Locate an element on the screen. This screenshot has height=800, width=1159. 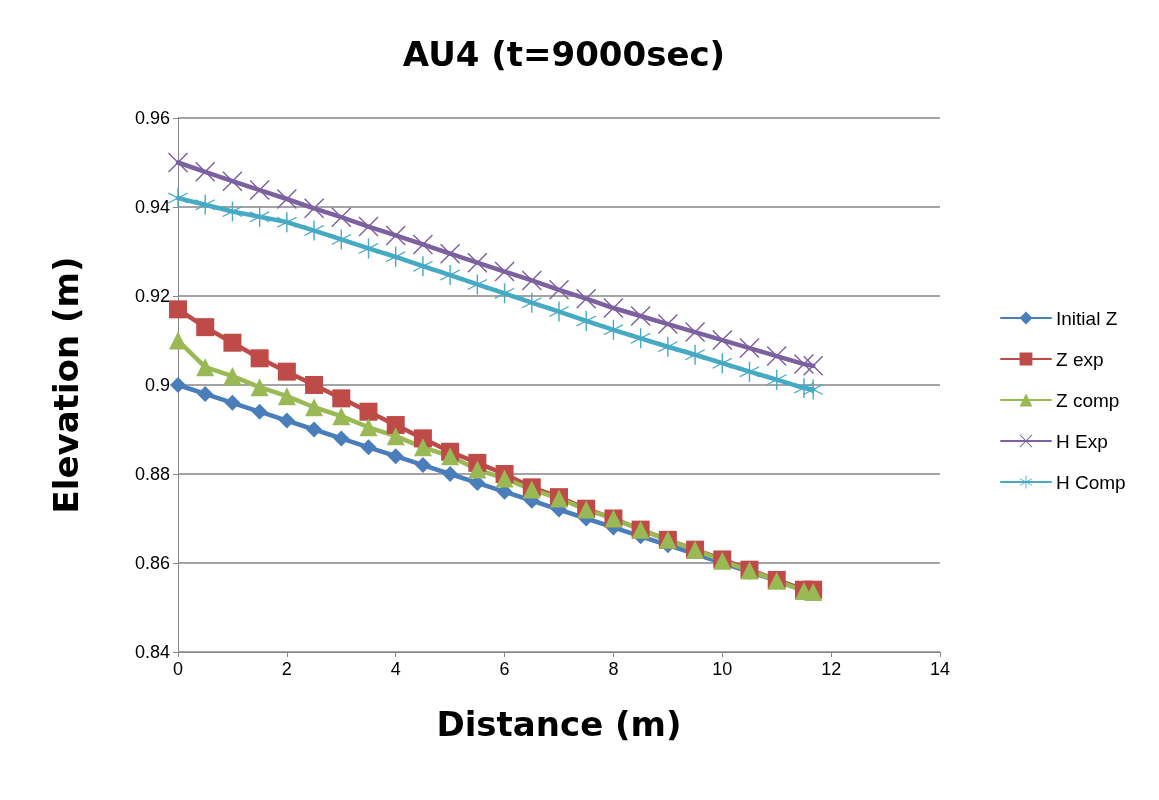
x-tick-label: 10 is located at coordinates (722, 669).